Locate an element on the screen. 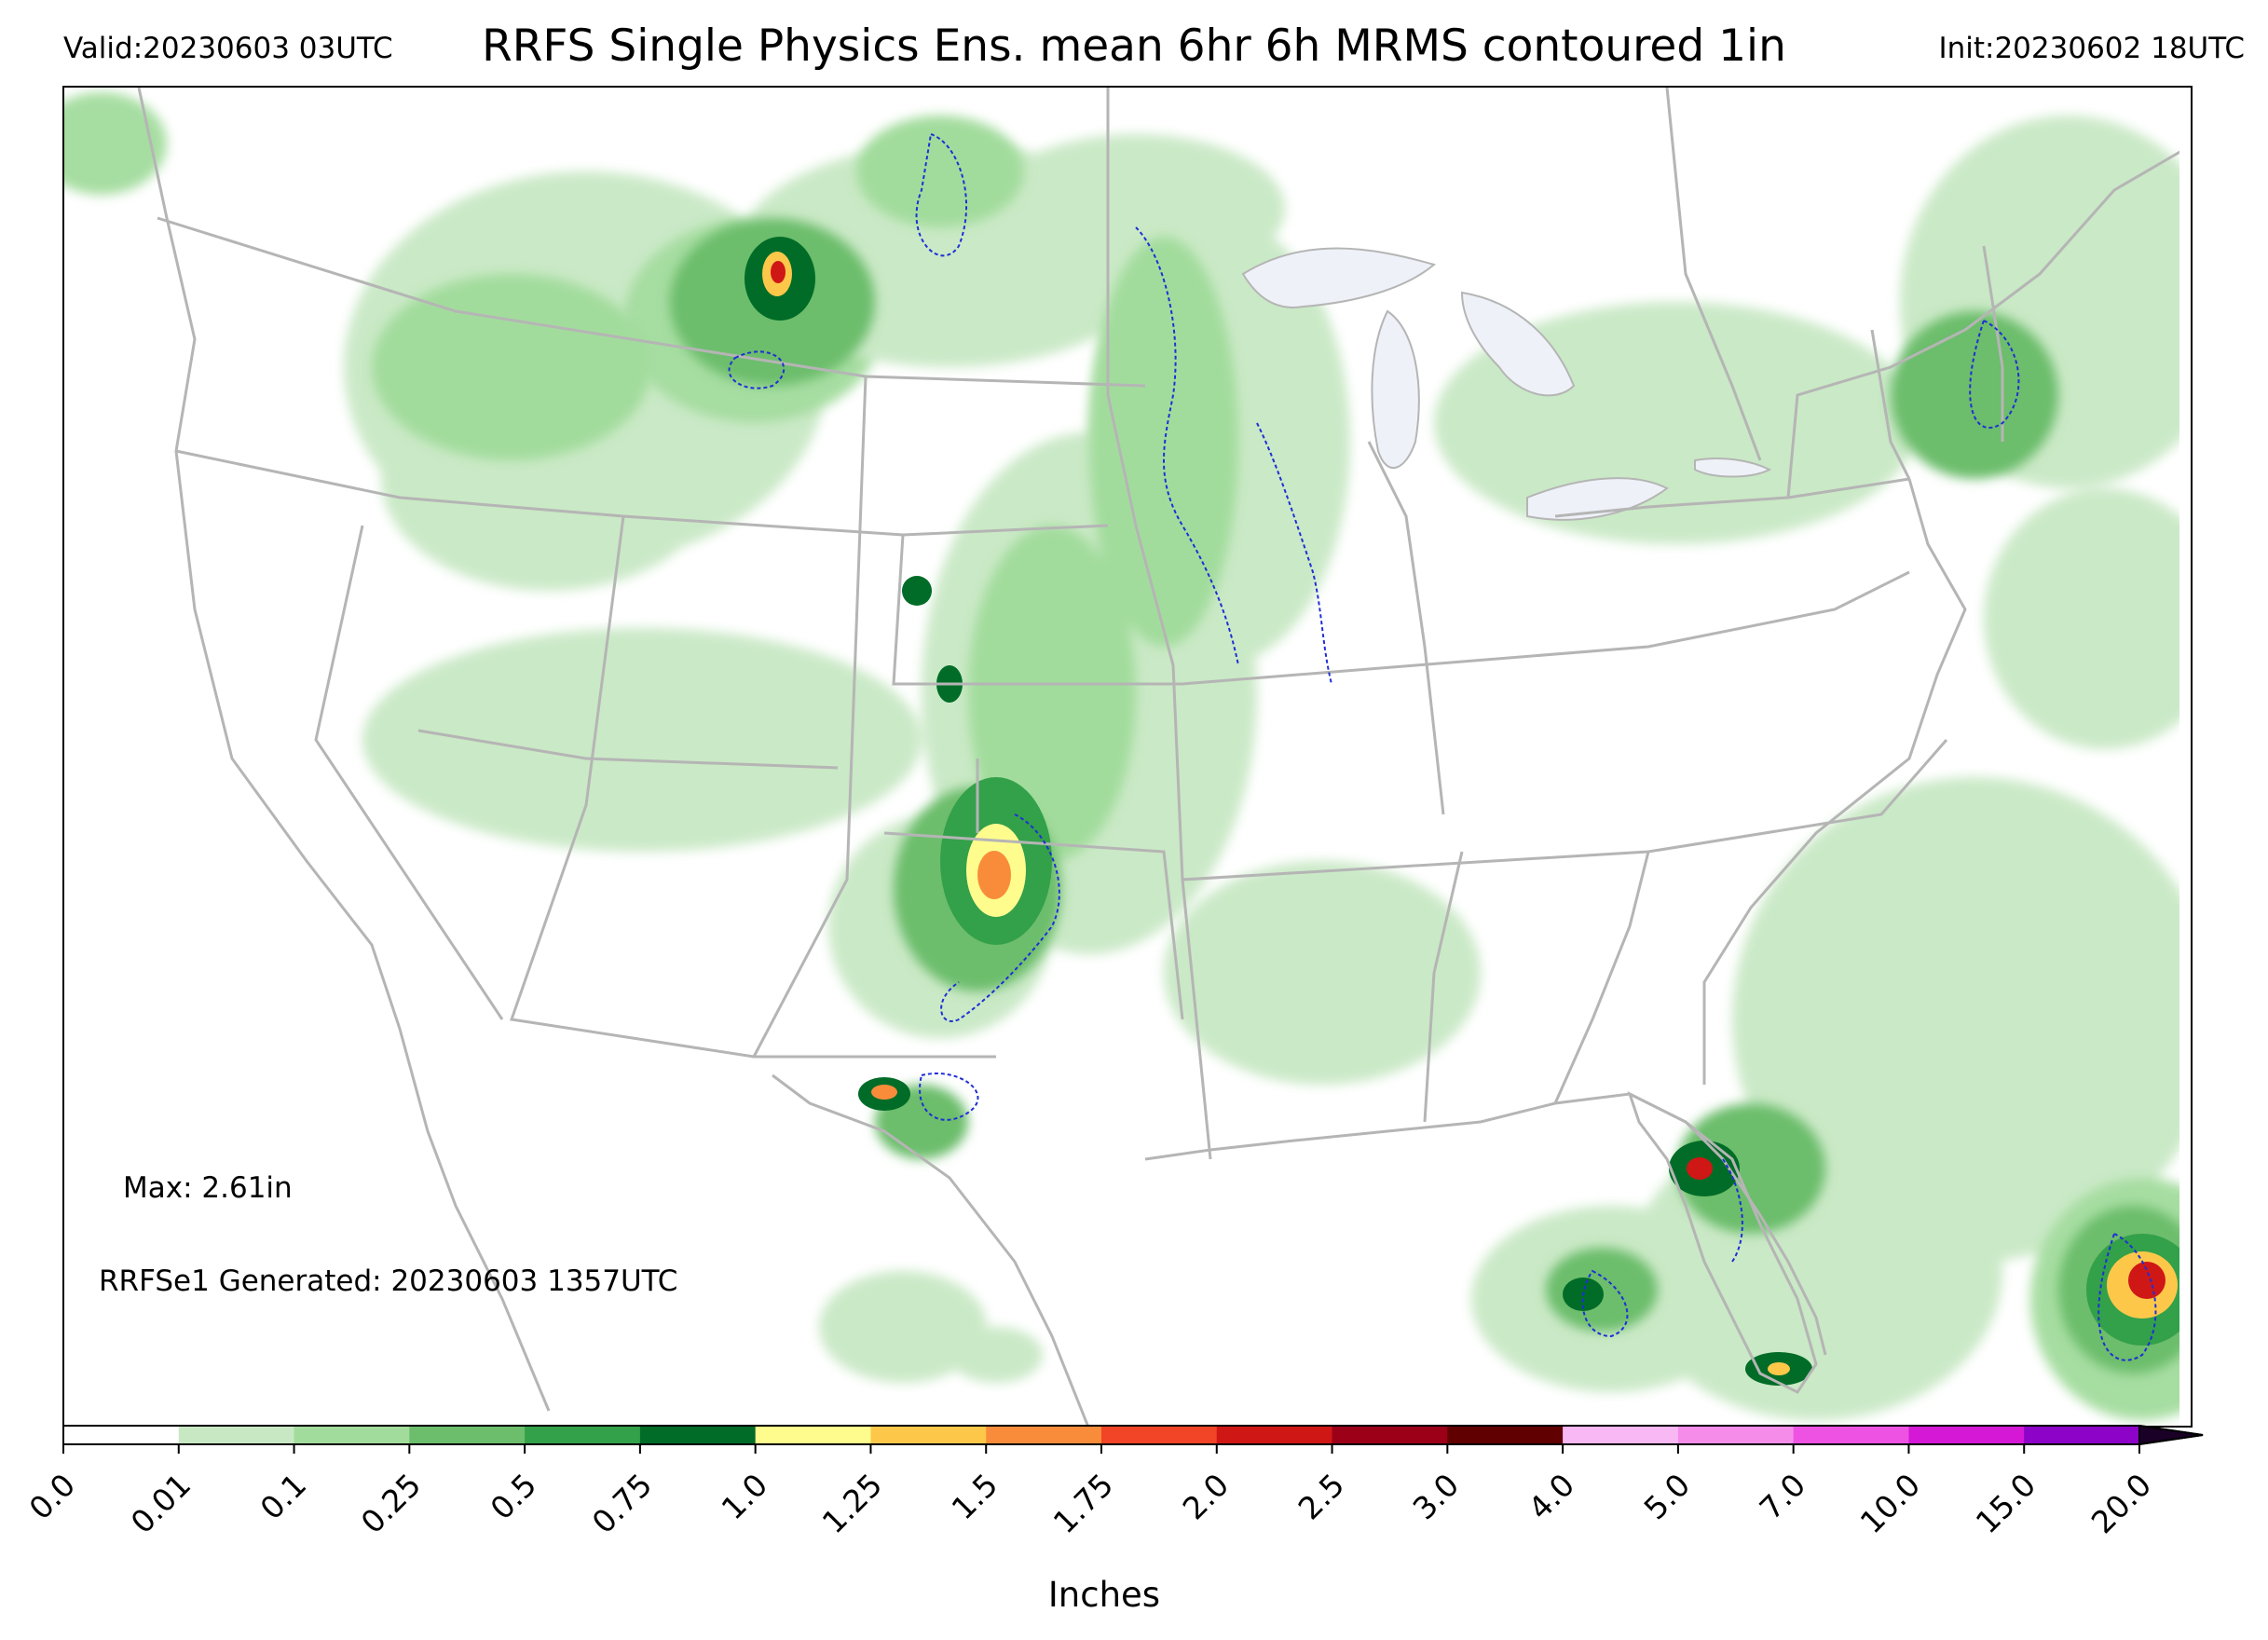 Image resolution: width=2268 pixels, height=1640 pixels. generated-label: RRFSe1 Generated: 20230603 1357UTC is located at coordinates (388, 1281).